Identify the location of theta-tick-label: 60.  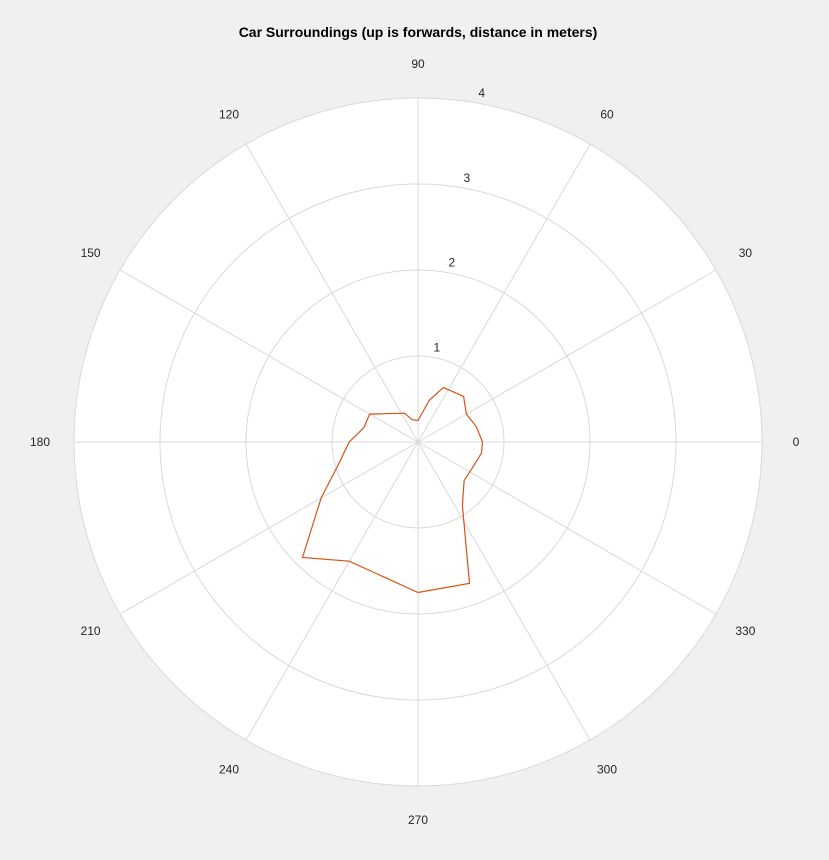
(607, 115).